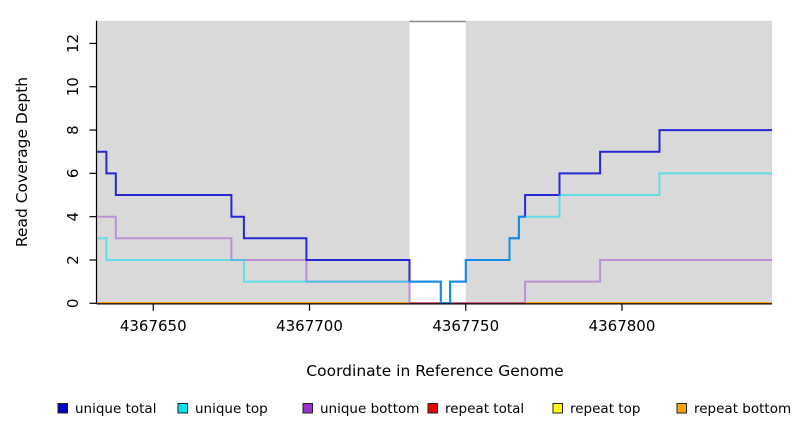 Image resolution: width=792 pixels, height=432 pixels. What do you see at coordinates (115, 409) in the screenshot?
I see `legend-label-unique-total: unique total` at bounding box center [115, 409].